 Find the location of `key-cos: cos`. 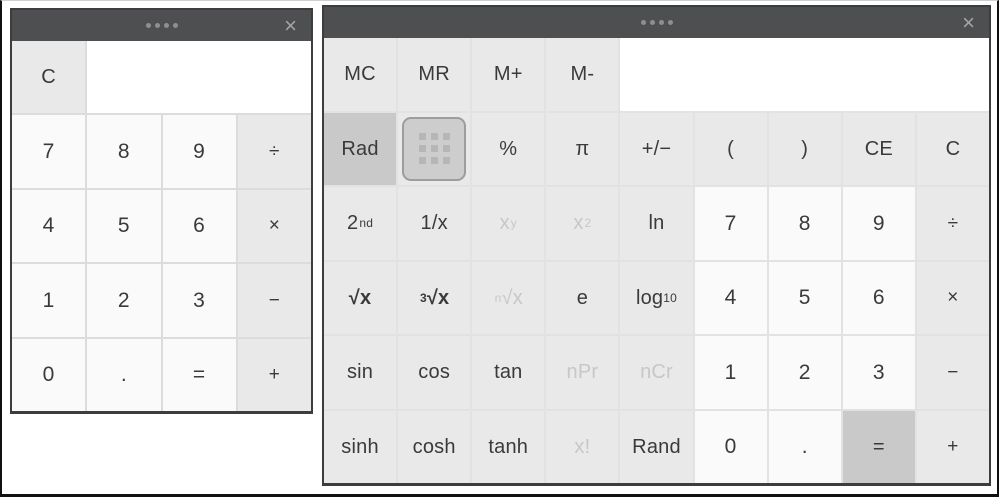

key-cos: cos is located at coordinates (434, 372).